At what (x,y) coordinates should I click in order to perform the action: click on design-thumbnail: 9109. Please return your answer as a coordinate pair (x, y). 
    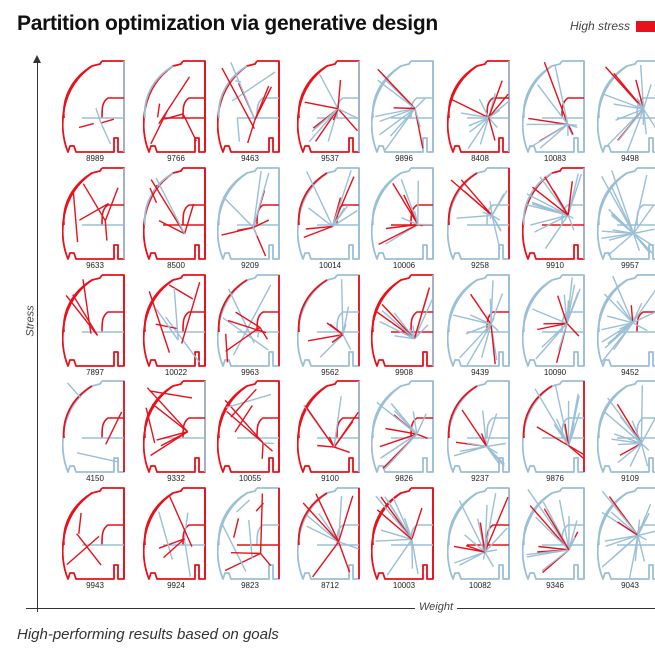
    Looking at the image, I should click on (626, 431).